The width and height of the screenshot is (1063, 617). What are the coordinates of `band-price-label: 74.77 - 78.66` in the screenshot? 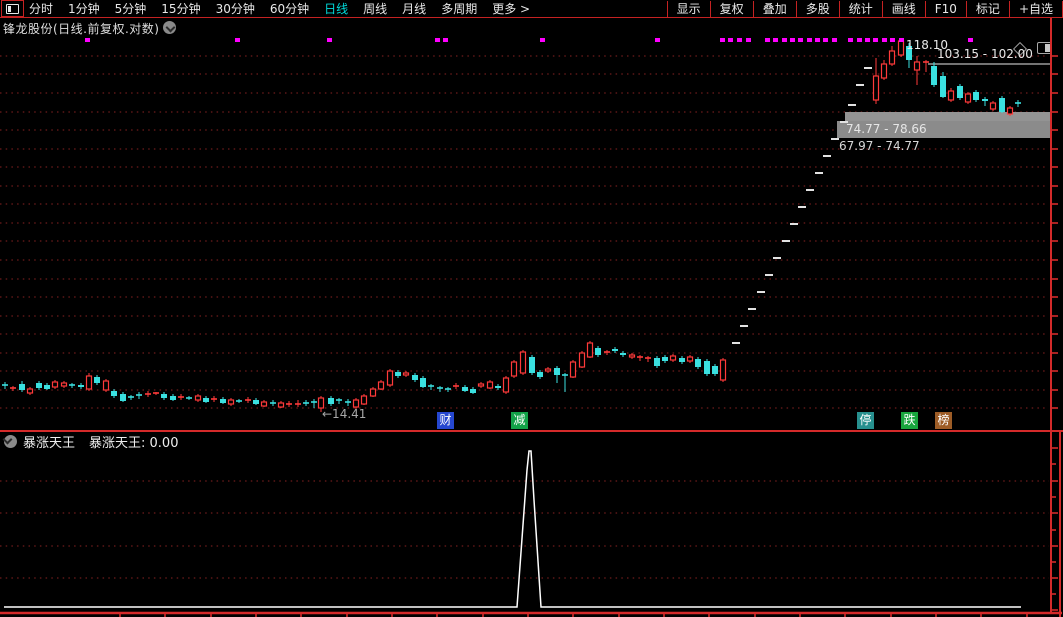 It's located at (886, 129).